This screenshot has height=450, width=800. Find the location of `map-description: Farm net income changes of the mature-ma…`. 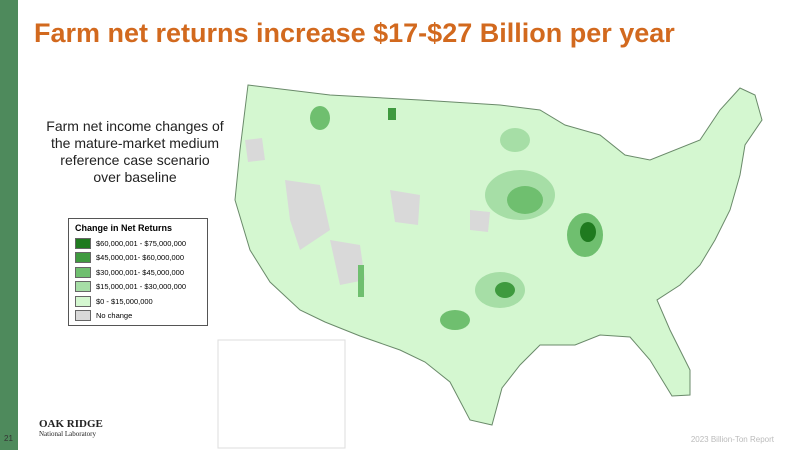

map-description: Farm net income changes of the mature-ma… is located at coordinates (135, 151).